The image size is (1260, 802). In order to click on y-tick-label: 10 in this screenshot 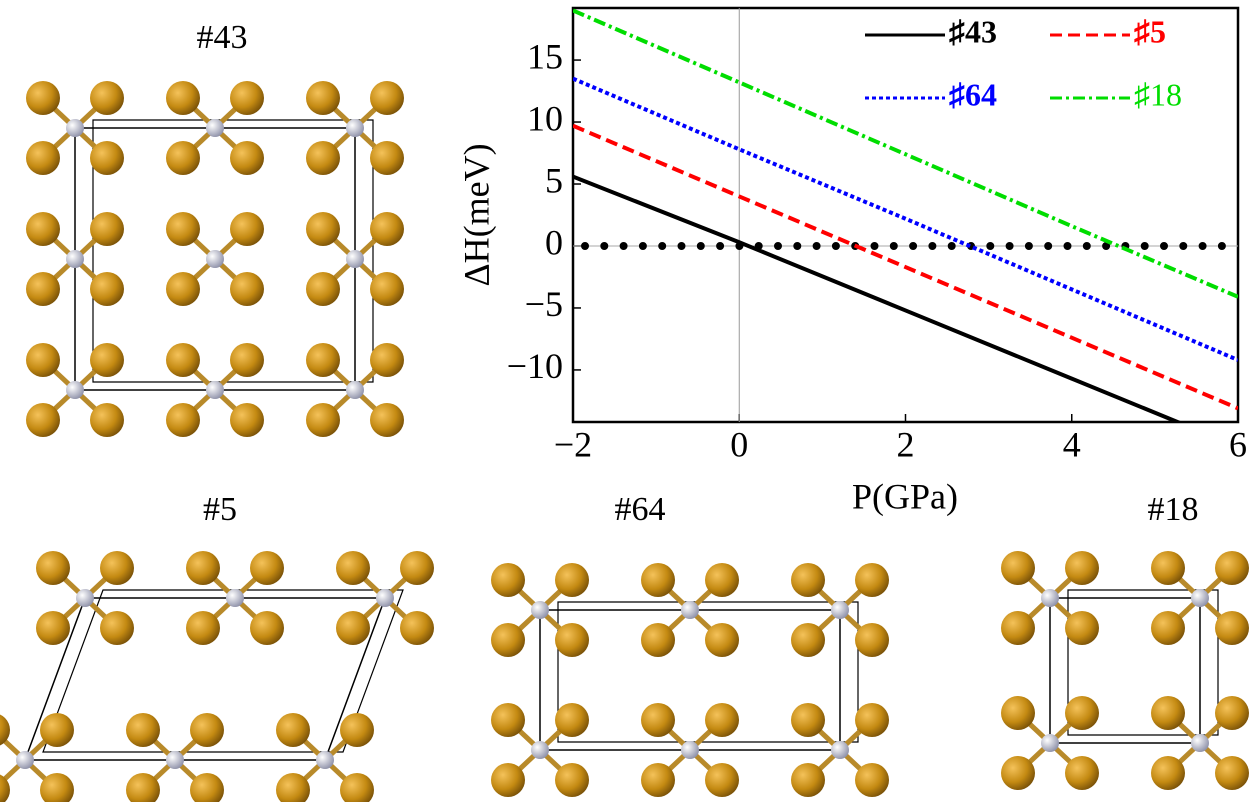, I will do `click(545, 118)`.